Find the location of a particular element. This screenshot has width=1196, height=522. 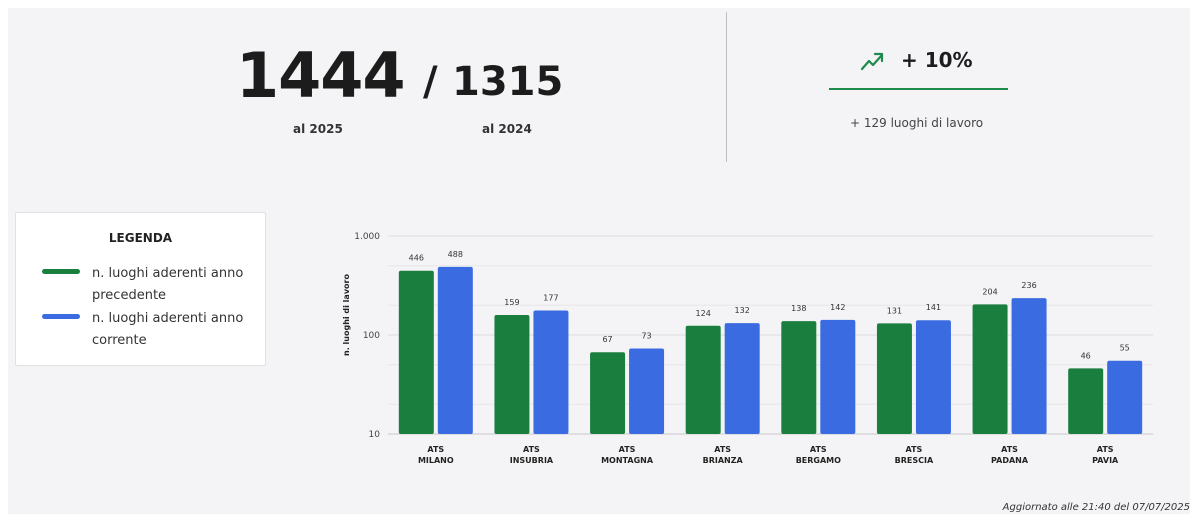

current-count: 1444 is located at coordinates (321, 75).